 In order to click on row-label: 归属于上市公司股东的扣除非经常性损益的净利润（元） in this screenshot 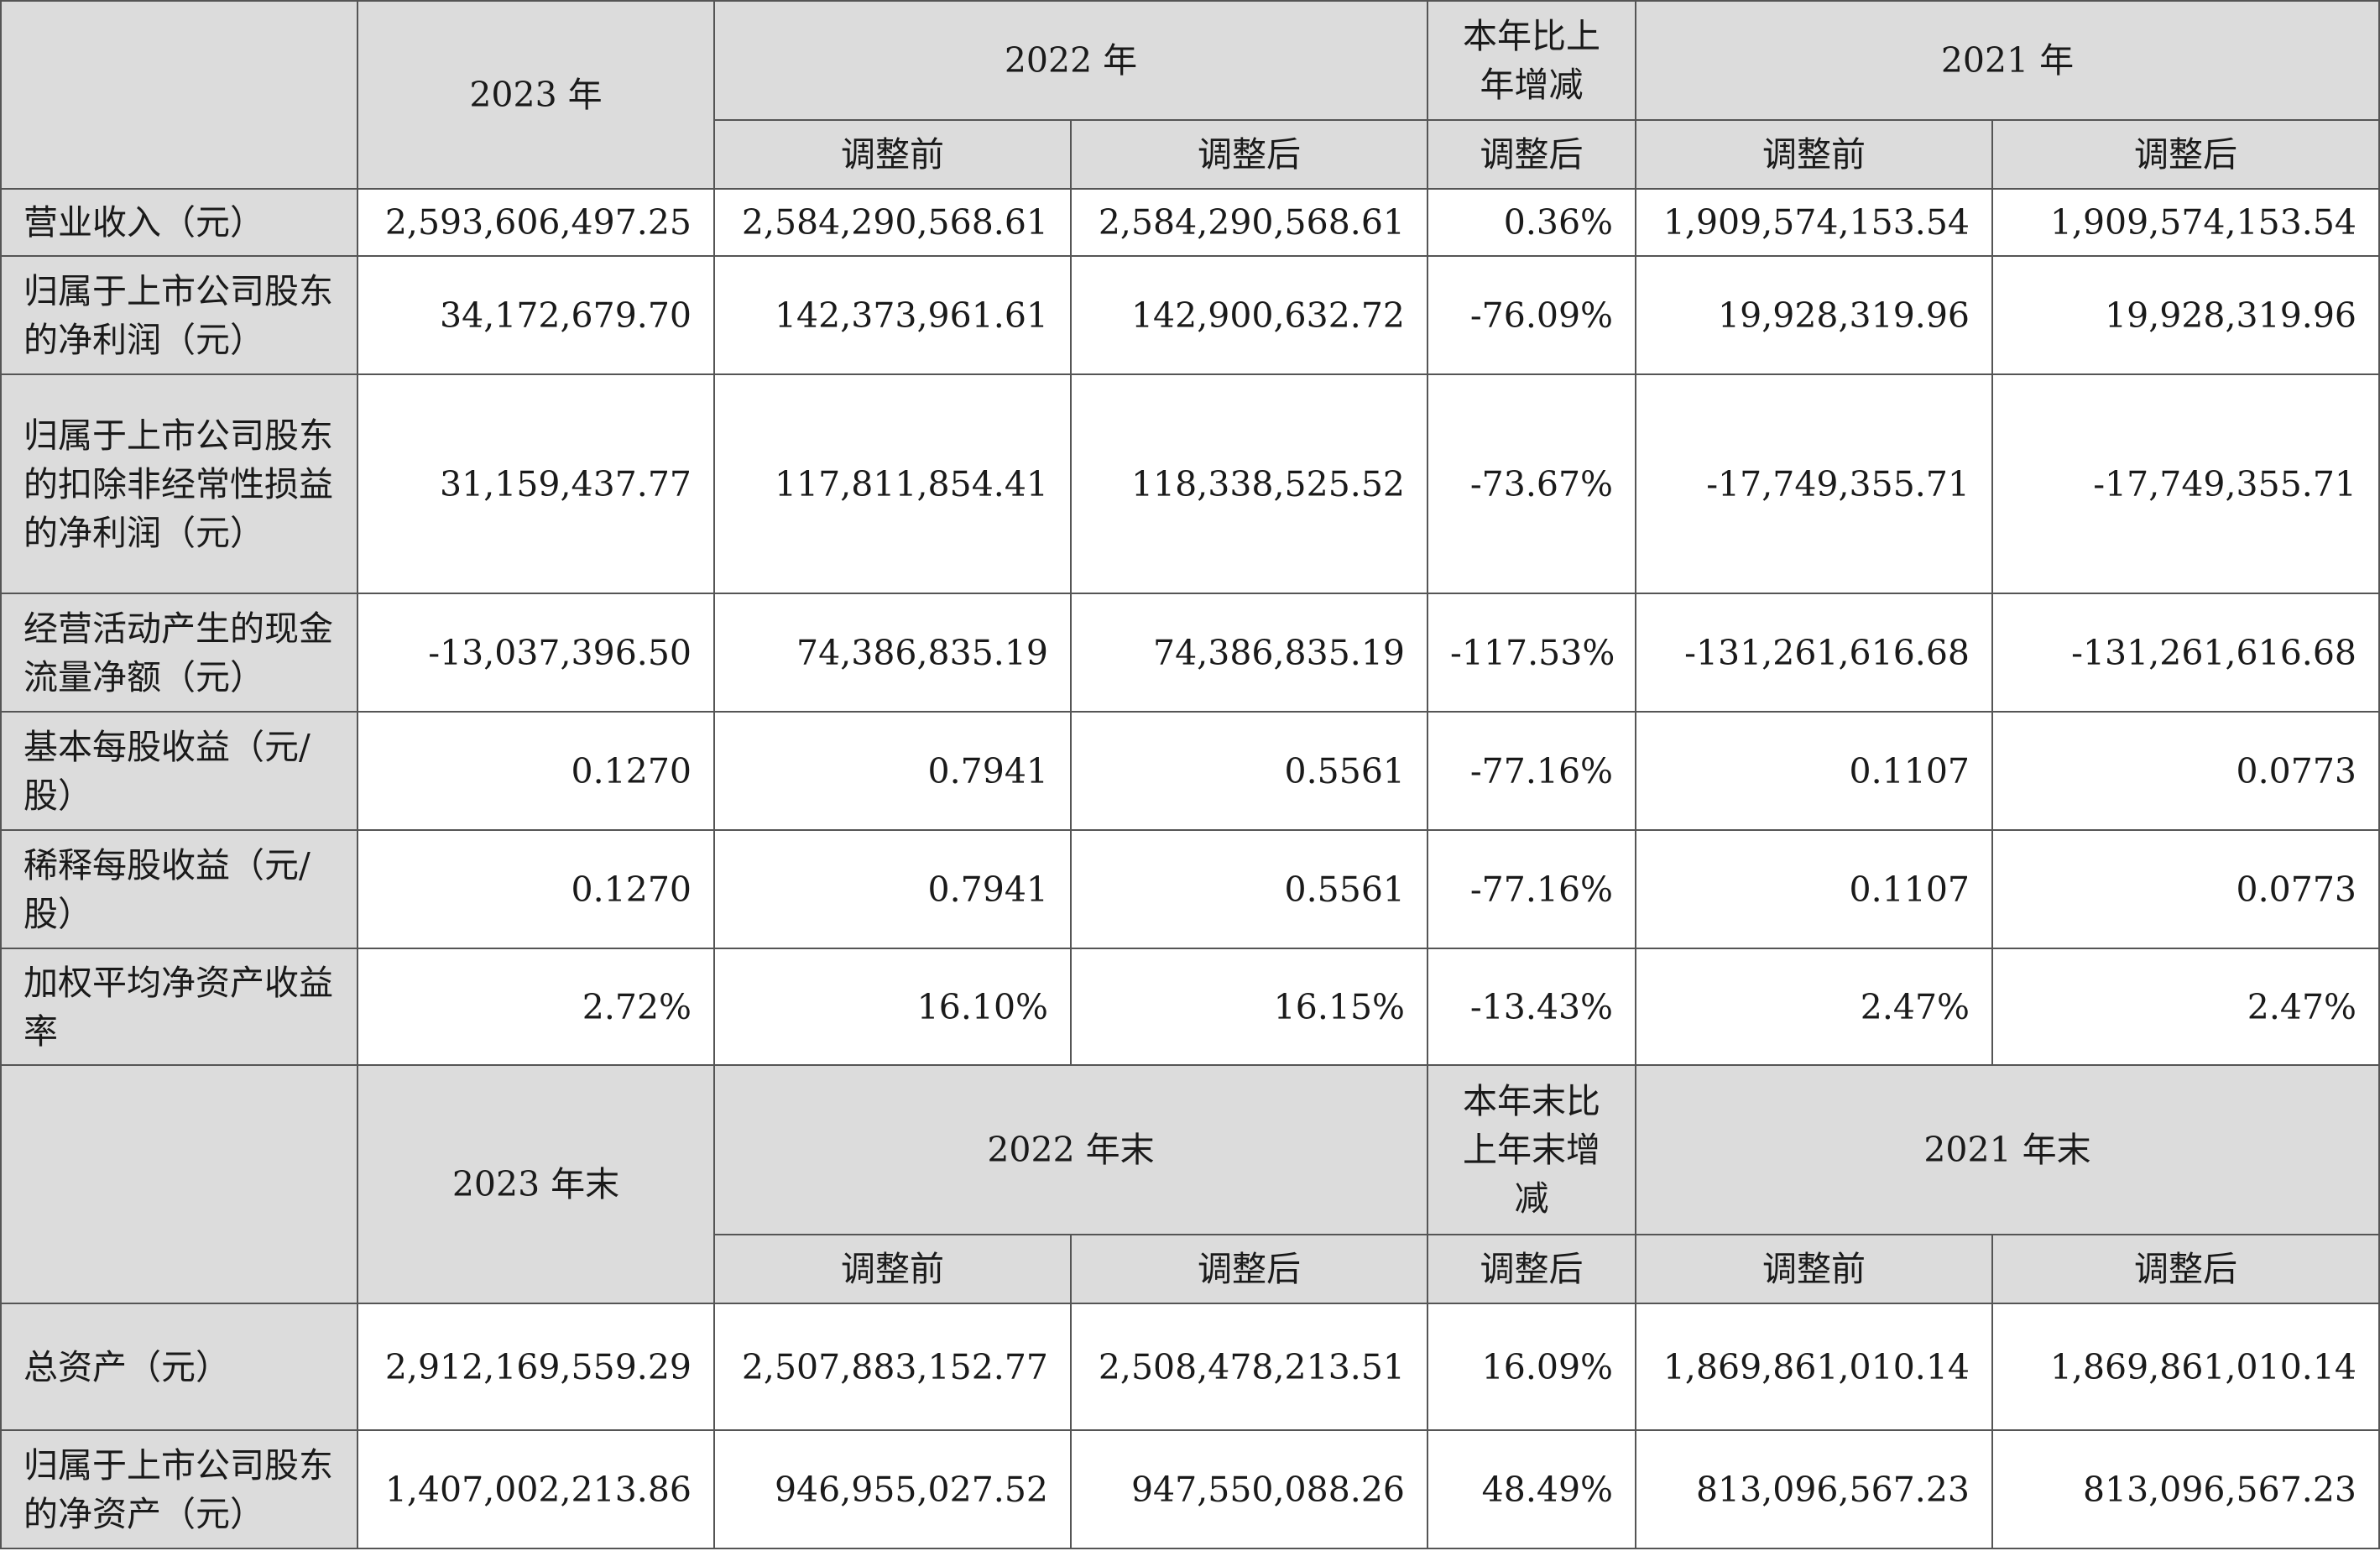, I will do `click(179, 483)`.